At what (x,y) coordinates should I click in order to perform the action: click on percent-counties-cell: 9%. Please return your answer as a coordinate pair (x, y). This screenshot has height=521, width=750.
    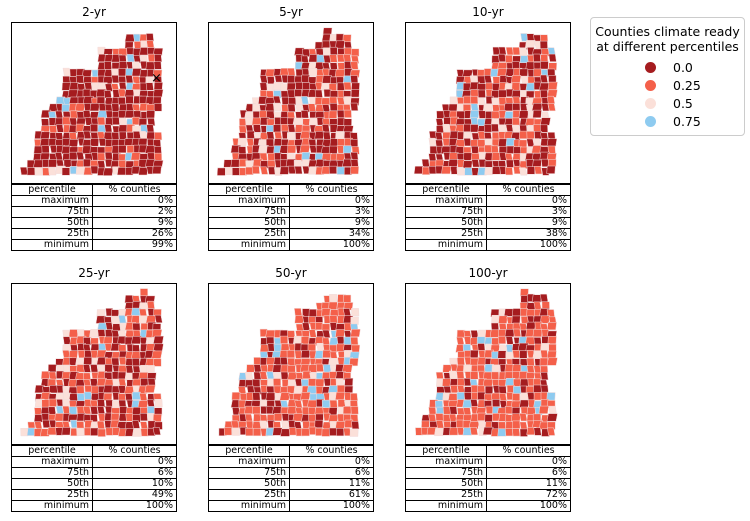
    Looking at the image, I should click on (331, 223).